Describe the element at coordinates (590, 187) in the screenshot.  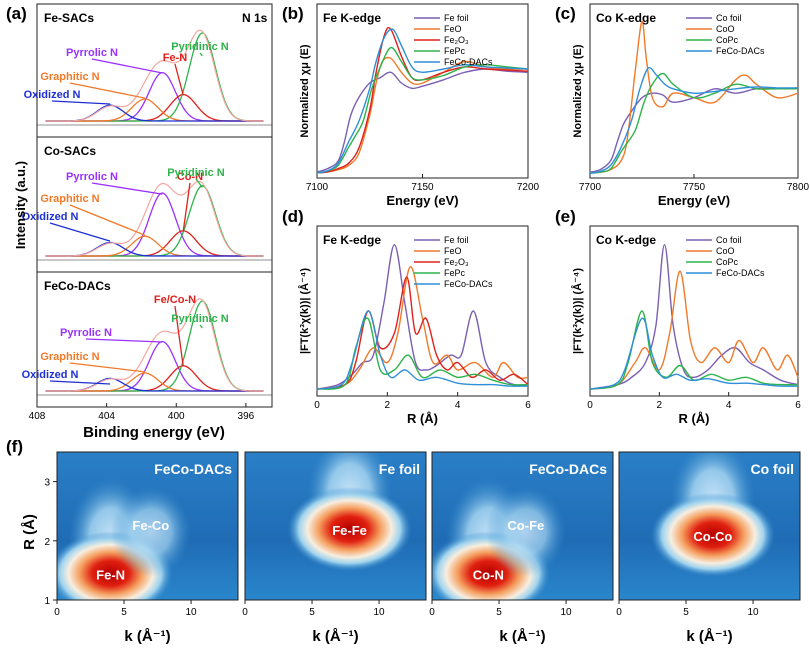
I see `x-tick-label: 7700` at that location.